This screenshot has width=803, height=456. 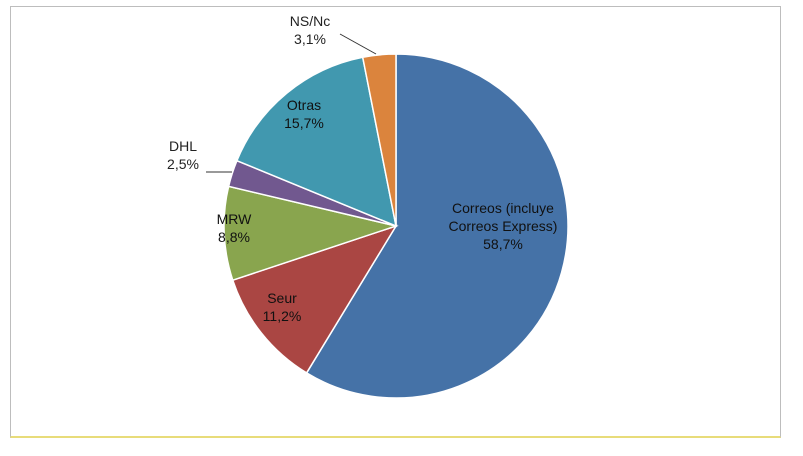 I want to click on leader-lines, so click(x=291, y=103).